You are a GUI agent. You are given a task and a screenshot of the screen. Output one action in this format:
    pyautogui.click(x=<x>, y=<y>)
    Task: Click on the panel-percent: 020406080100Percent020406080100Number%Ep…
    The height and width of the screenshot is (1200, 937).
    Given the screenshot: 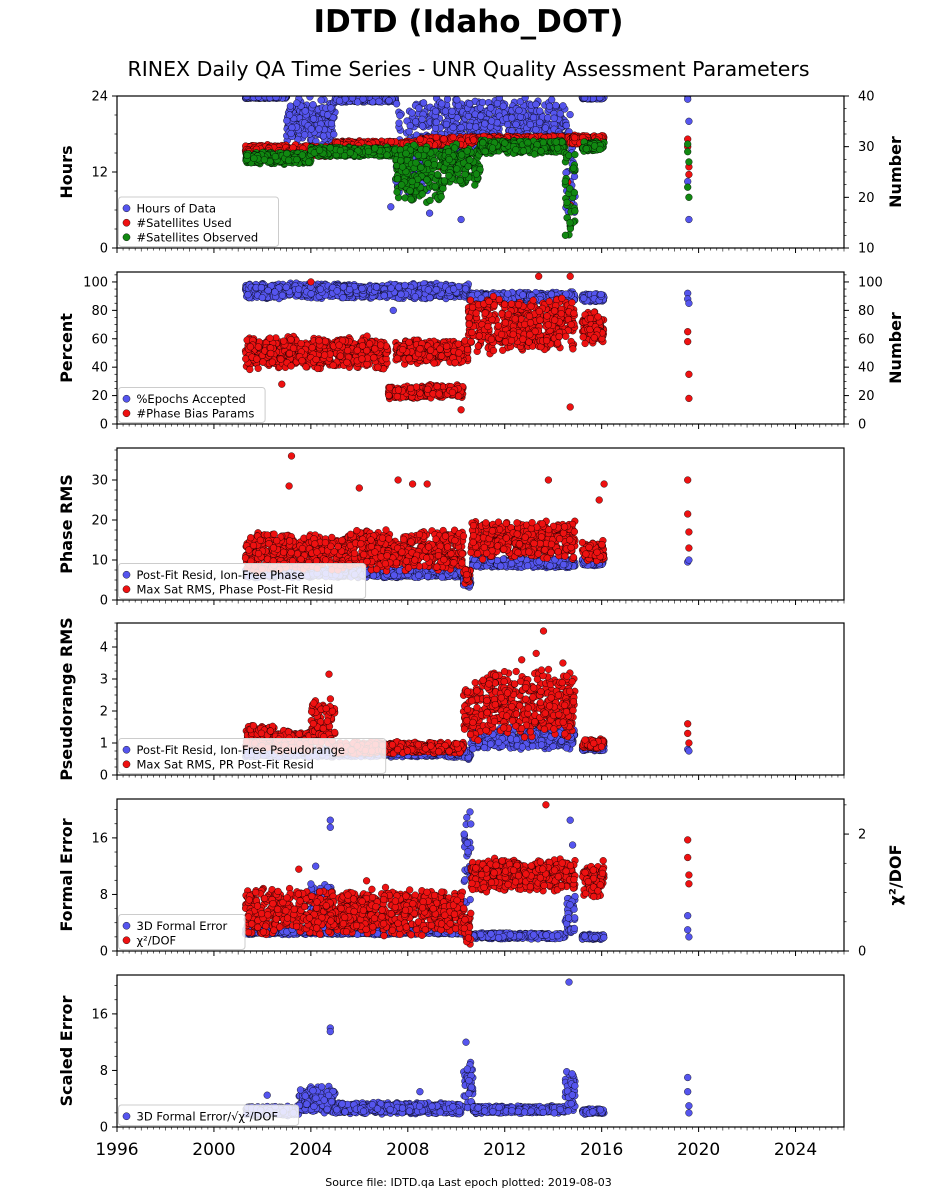 What is the action you would take?
    pyautogui.click(x=481, y=352)
    